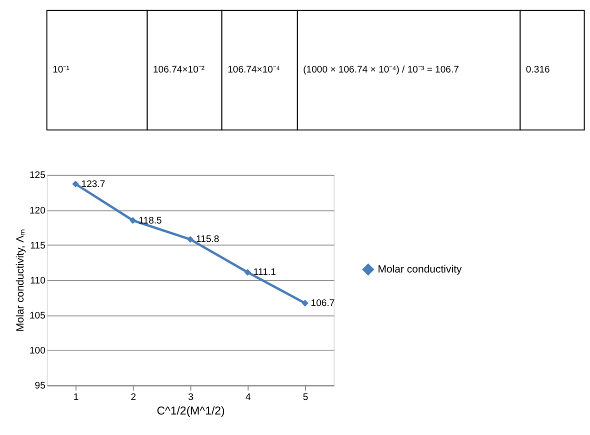 This screenshot has height=435, width=590. I want to click on x-tick-label: 5, so click(305, 398).